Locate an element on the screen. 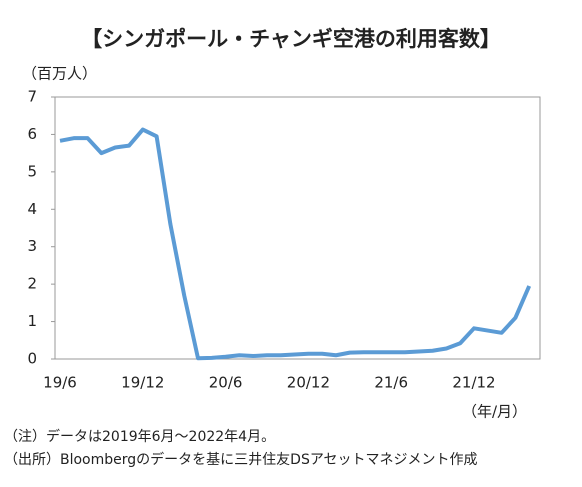 This screenshot has height=487, width=582. y-tick-label: 4 is located at coordinates (32, 209).